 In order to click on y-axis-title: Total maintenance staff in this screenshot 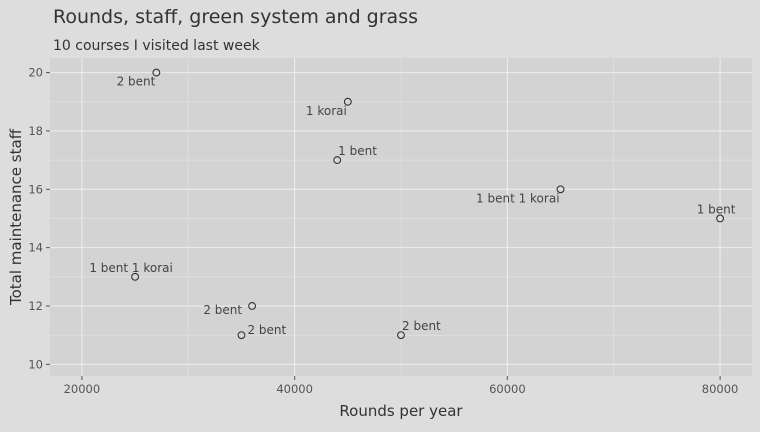, I will do `click(16, 217)`.